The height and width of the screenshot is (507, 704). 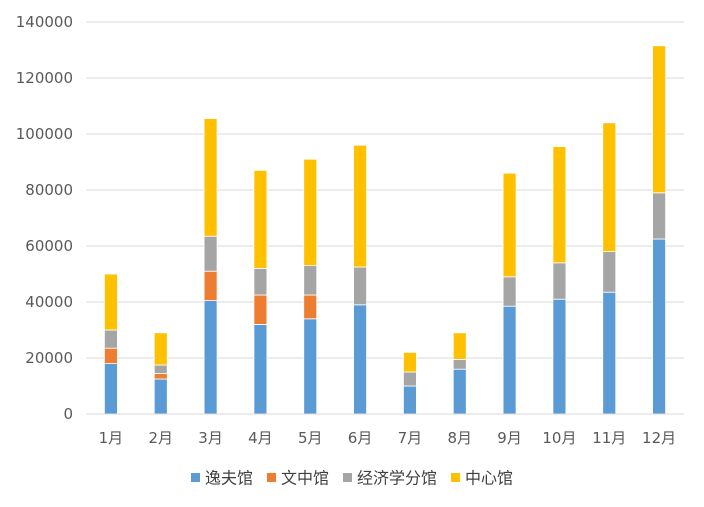 I want to click on x-tick-label: 8月, so click(x=459, y=438).